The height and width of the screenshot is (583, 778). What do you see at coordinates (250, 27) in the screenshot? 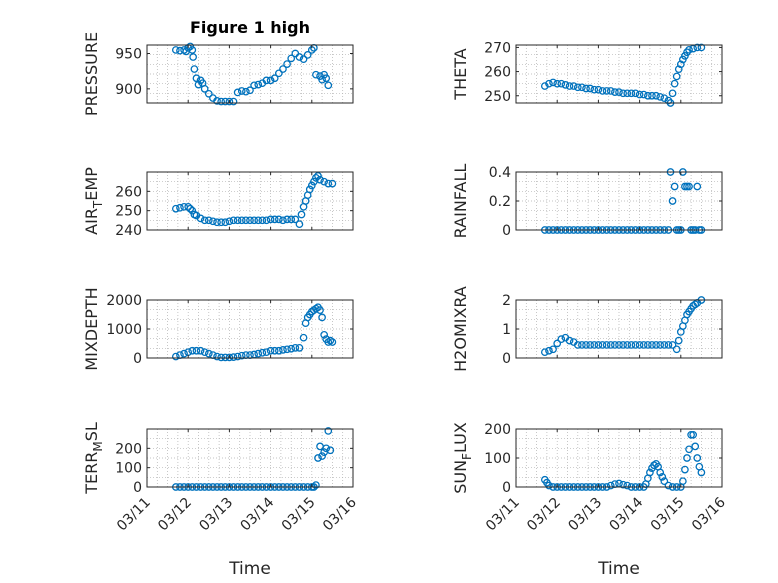
I see `subplot-title: Figure 1 high` at bounding box center [250, 27].